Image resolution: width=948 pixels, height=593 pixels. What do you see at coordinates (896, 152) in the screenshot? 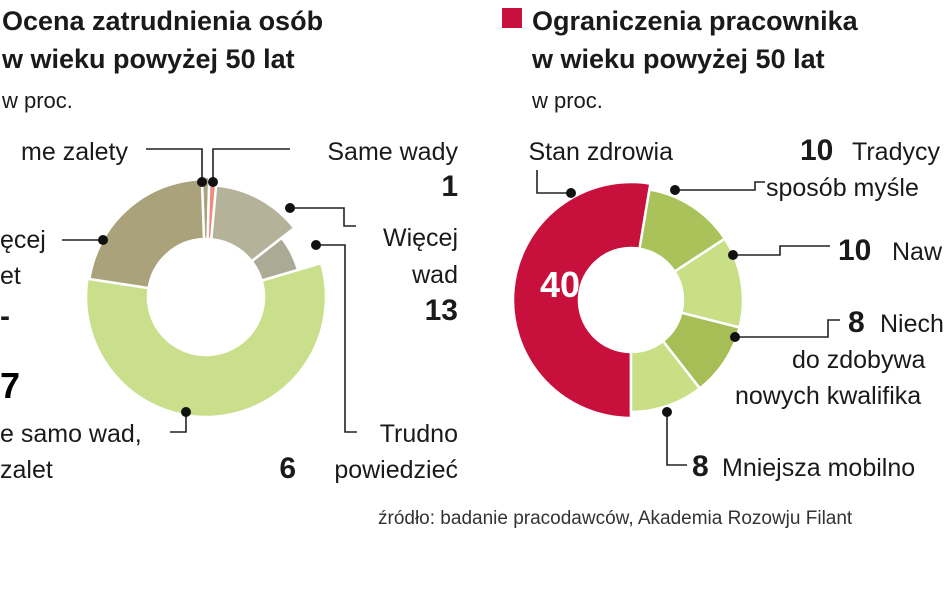
I see `label-tradycyjny-line1: Tradycy` at bounding box center [896, 152].